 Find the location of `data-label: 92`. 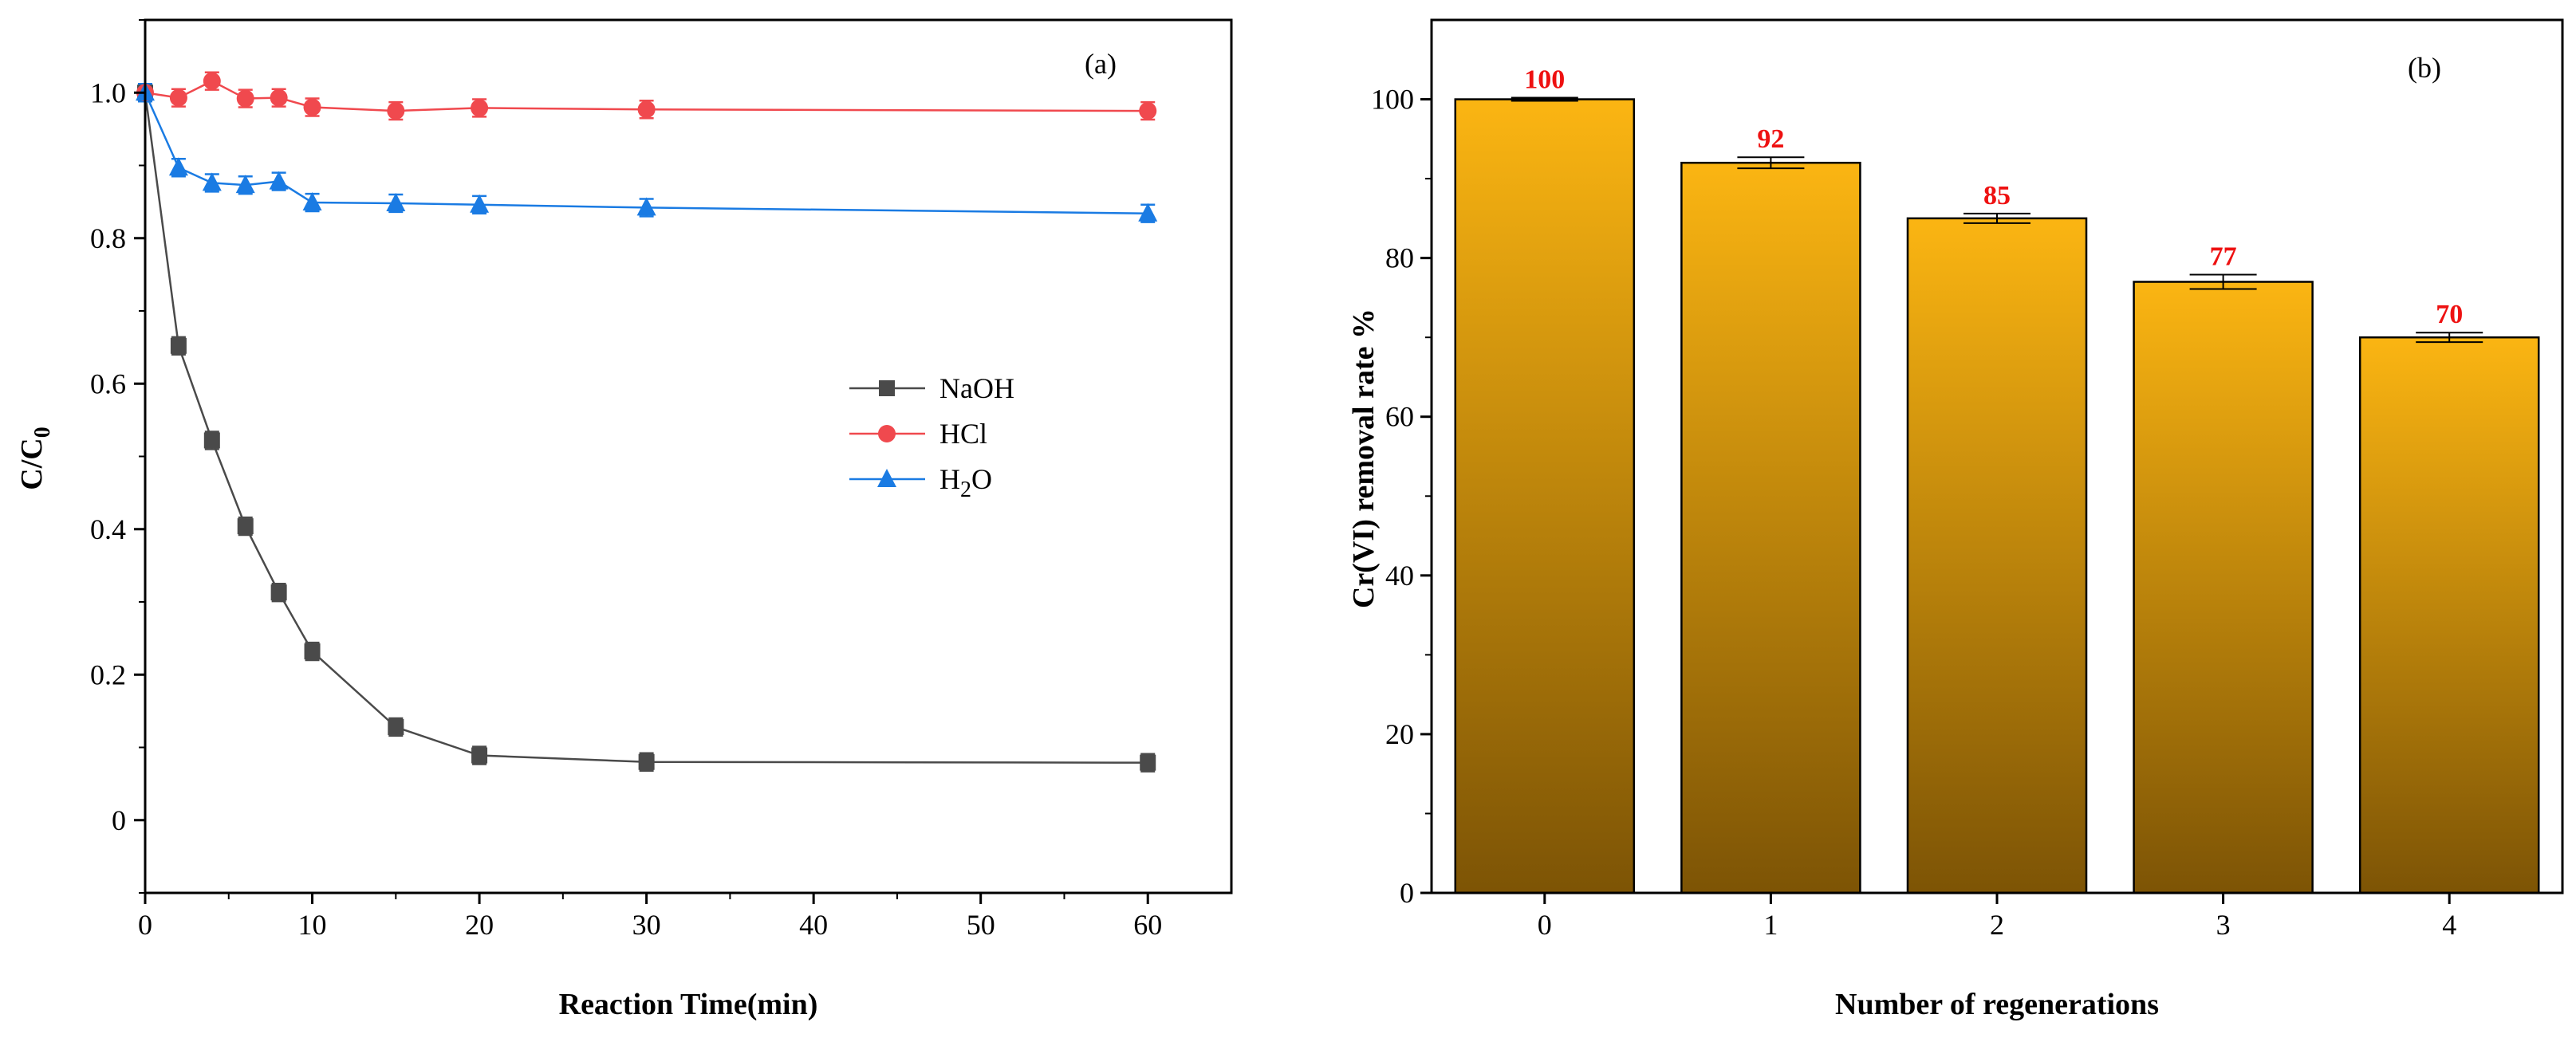

data-label: 92 is located at coordinates (1770, 139).